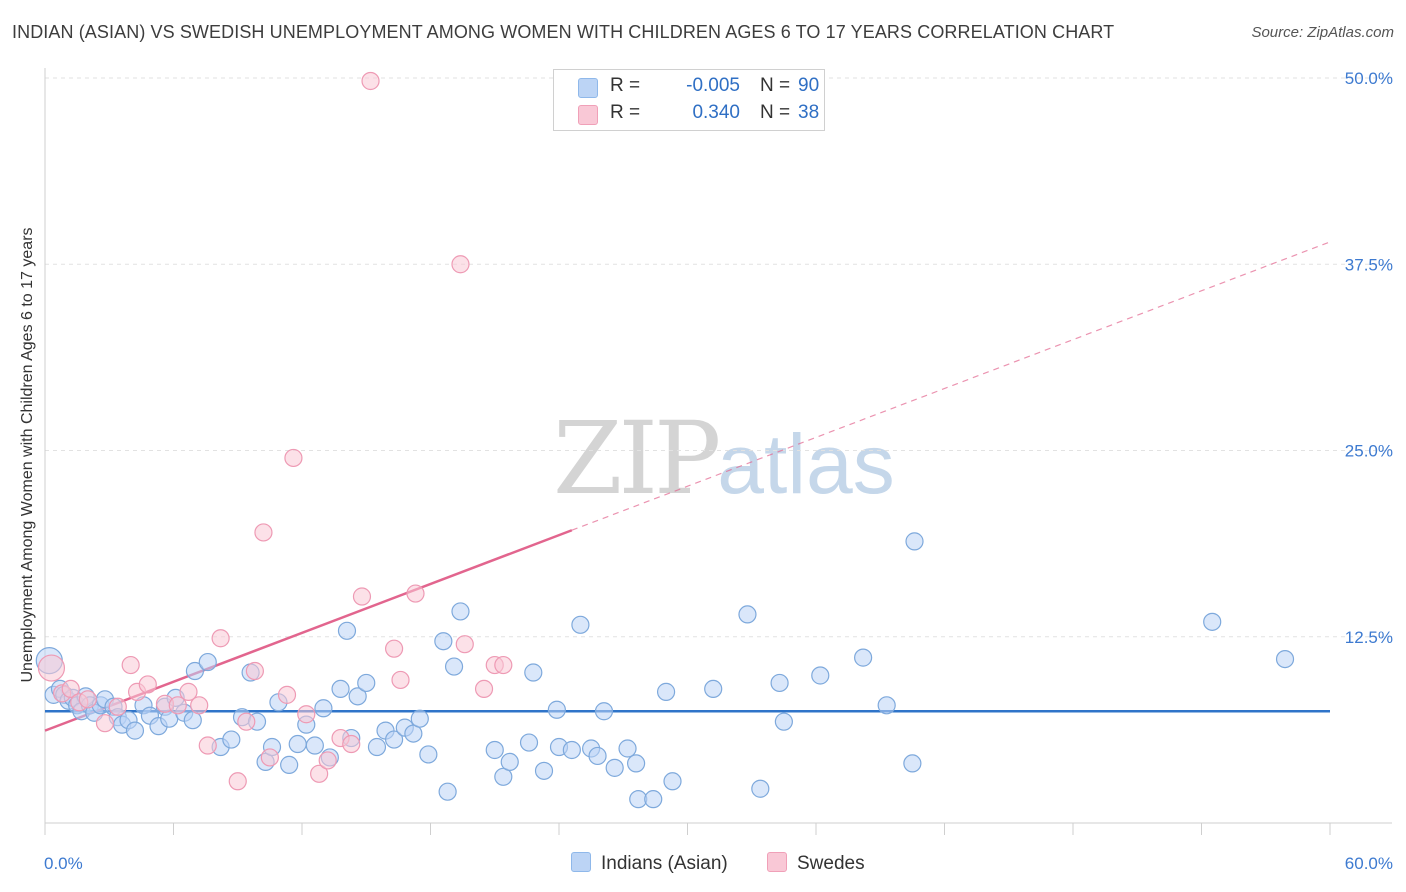 The height and width of the screenshot is (892, 1406). Describe the element at coordinates (831, 863) in the screenshot. I see `bottom-legend-label-swedes: Swedes` at that location.